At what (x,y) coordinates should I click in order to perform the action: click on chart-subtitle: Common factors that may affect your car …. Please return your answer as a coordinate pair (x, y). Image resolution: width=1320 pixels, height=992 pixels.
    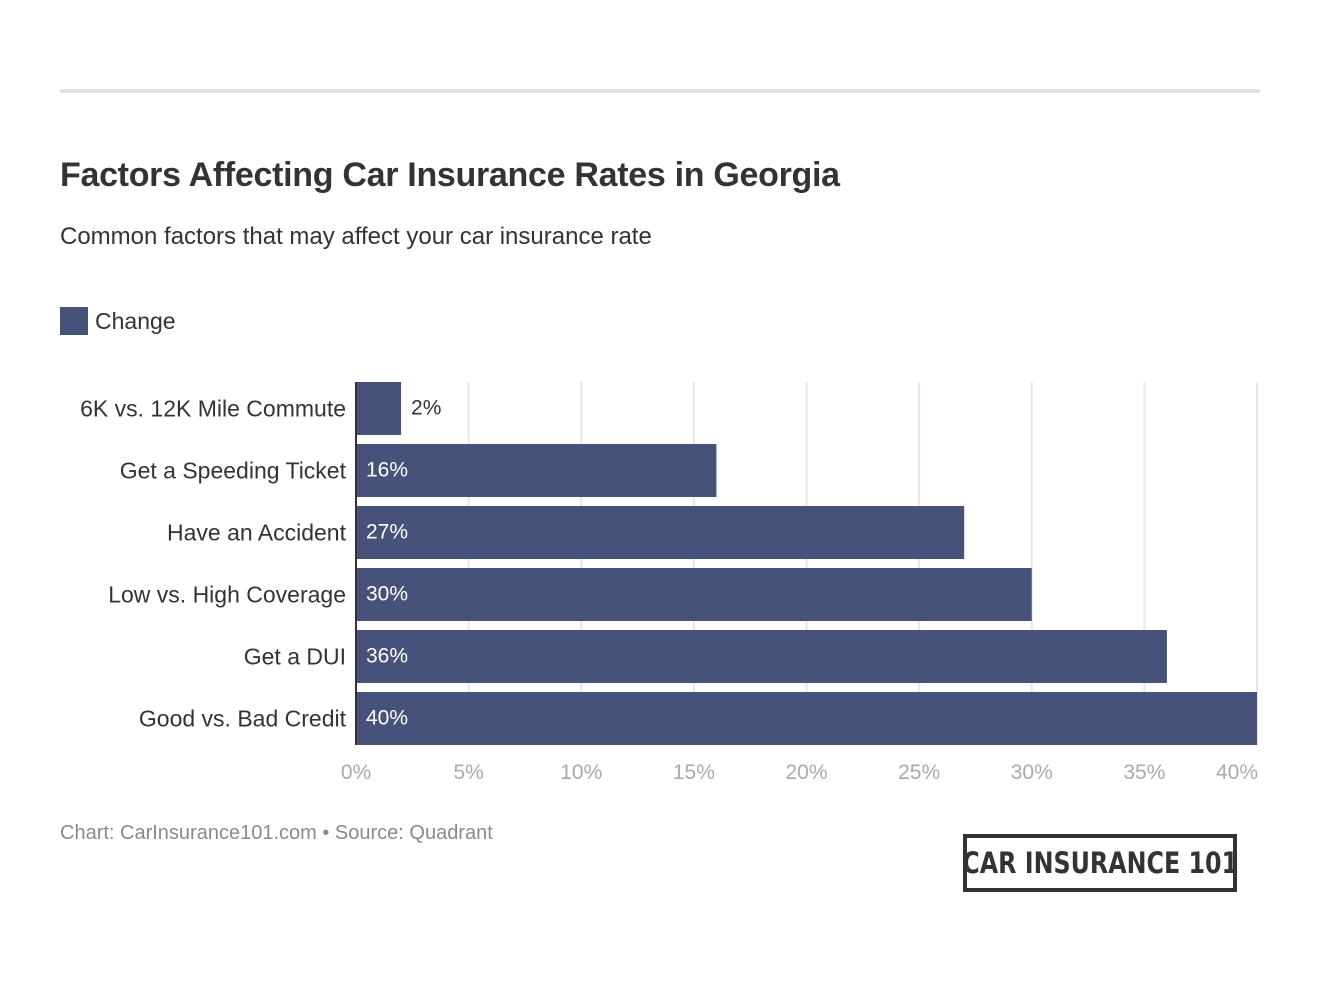
    Looking at the image, I should click on (356, 236).